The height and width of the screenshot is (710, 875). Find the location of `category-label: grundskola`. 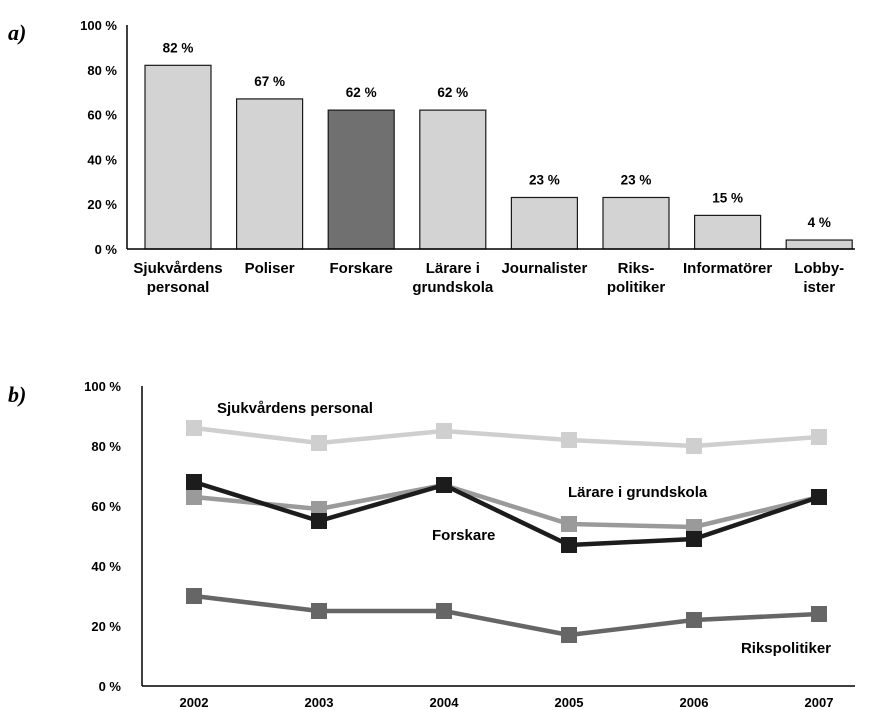

category-label: grundskola is located at coordinates (453, 287).